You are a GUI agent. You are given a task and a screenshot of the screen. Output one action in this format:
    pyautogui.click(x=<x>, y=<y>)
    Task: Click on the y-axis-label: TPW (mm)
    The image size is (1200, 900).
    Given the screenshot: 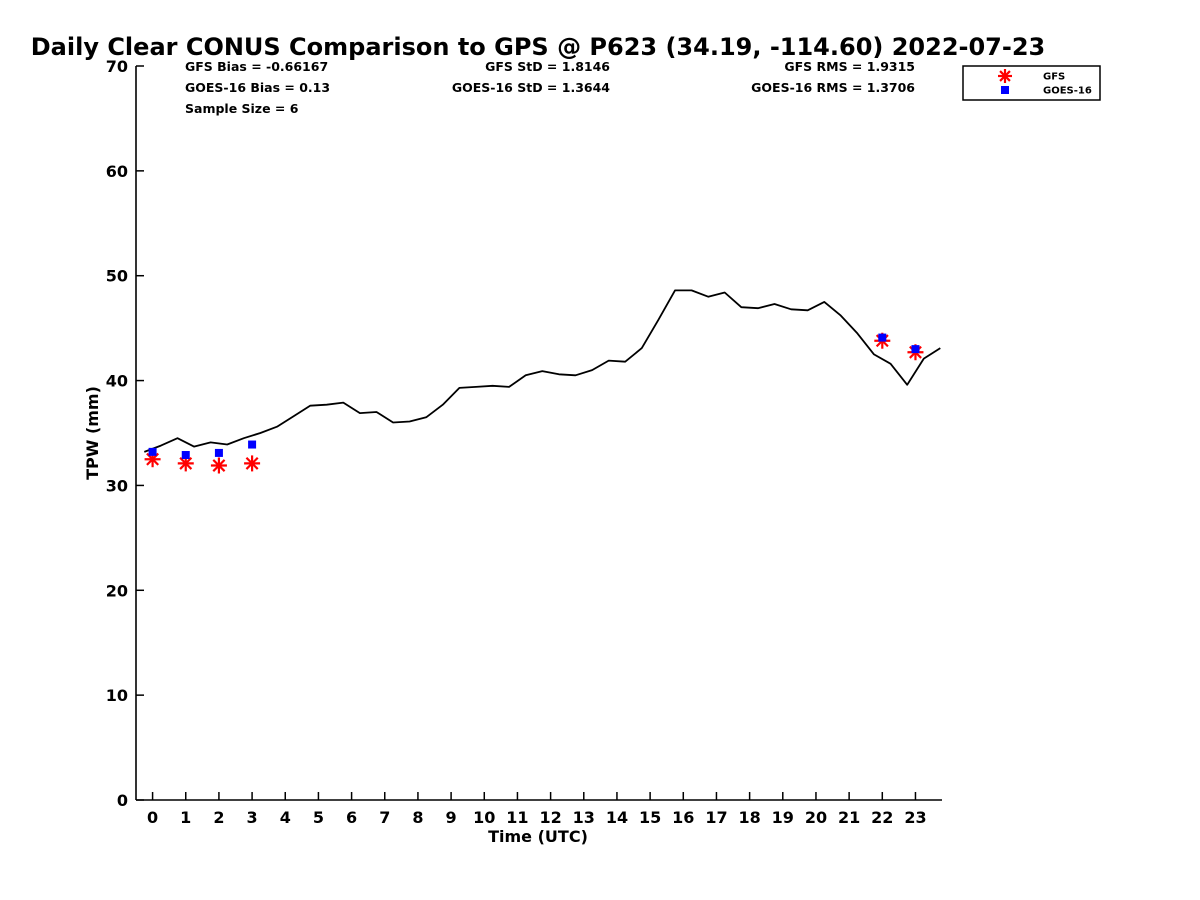 What is the action you would take?
    pyautogui.click(x=92, y=433)
    